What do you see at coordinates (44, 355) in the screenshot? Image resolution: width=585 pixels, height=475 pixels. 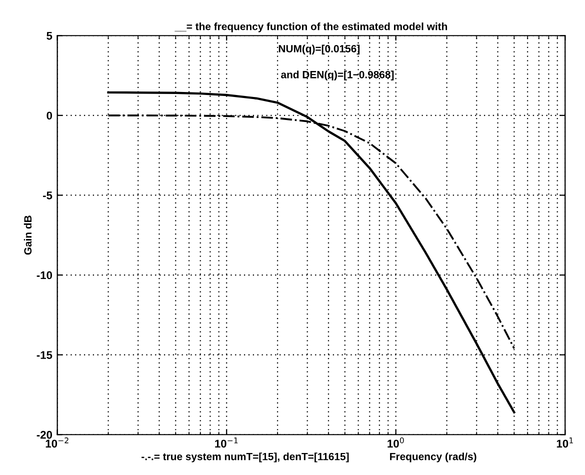 I see `y-tick-label: -15` at bounding box center [44, 355].